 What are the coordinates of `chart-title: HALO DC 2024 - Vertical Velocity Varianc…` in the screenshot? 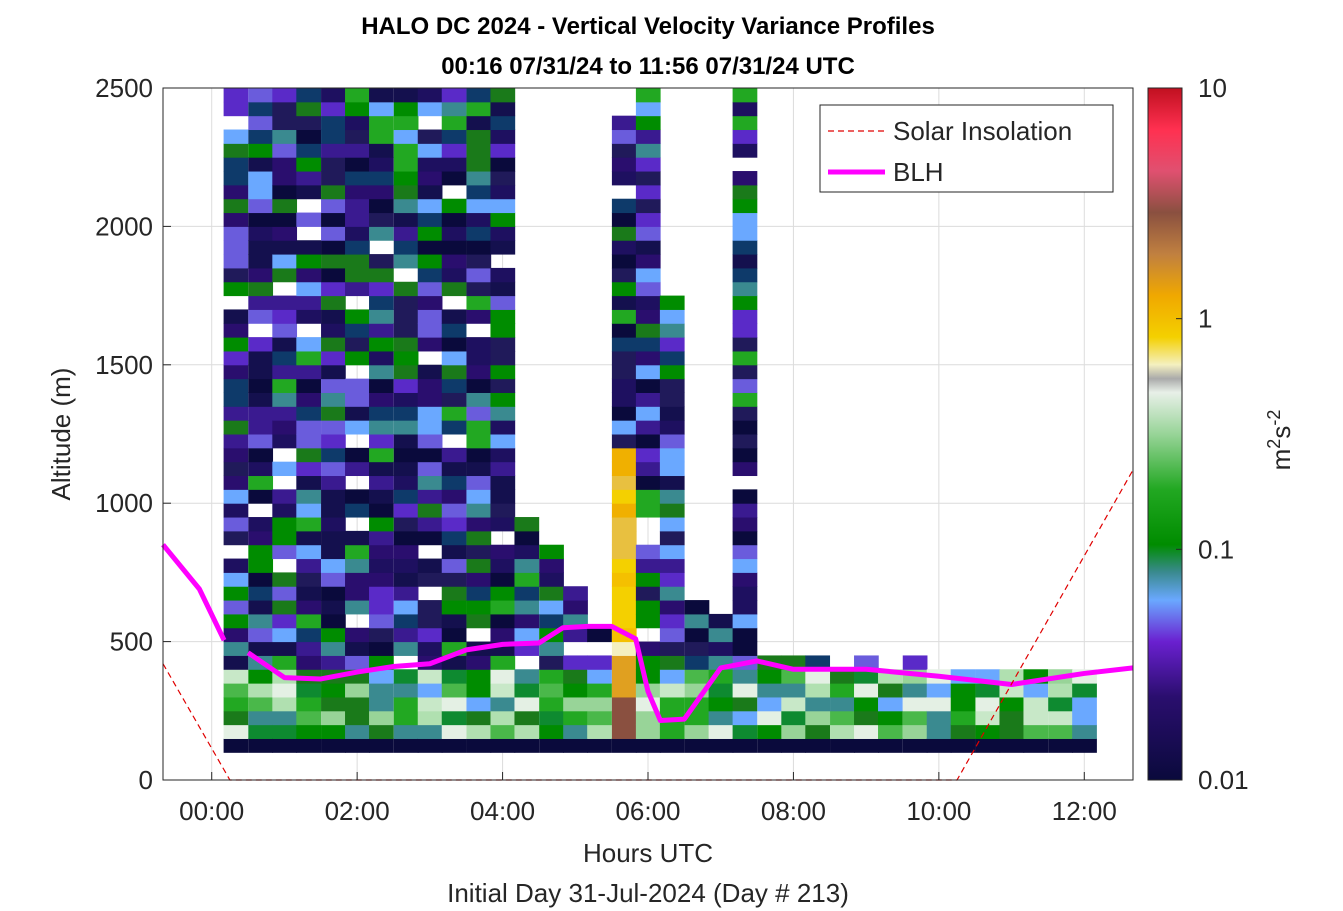 It's located at (648, 26).